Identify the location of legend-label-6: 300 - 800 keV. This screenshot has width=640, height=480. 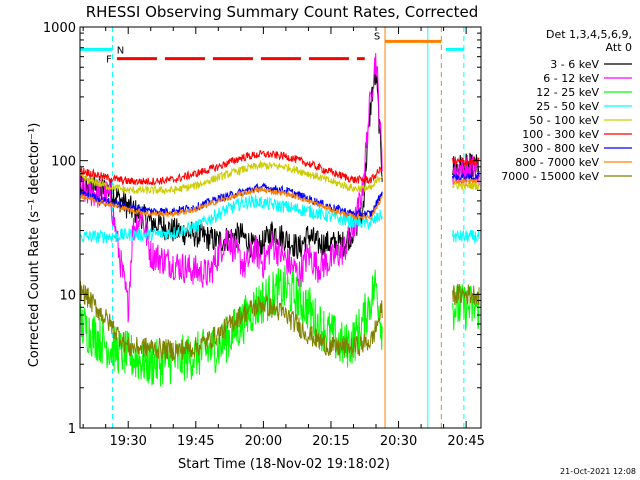
(560, 148).